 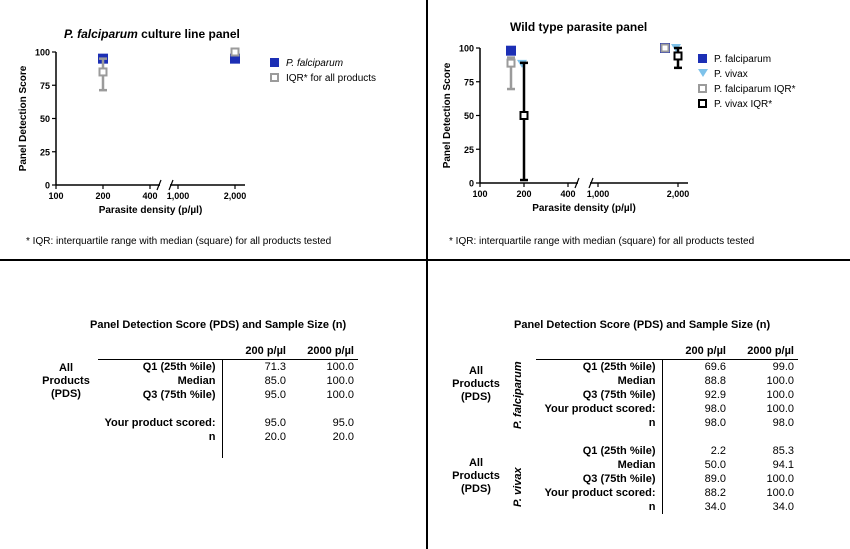 What do you see at coordinates (228, 437) in the screenshot?
I see `table-row: n 20.0 20.0` at bounding box center [228, 437].